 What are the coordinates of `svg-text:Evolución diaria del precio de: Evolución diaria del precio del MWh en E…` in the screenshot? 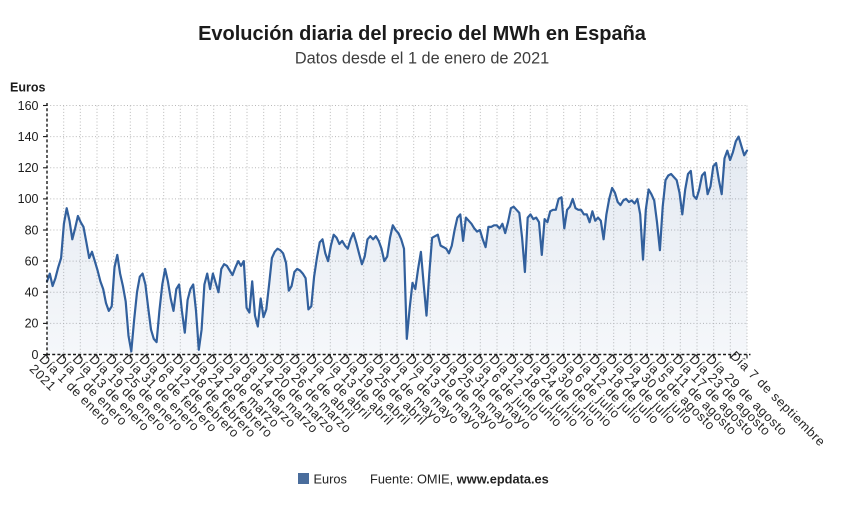 It's located at (422, 34).